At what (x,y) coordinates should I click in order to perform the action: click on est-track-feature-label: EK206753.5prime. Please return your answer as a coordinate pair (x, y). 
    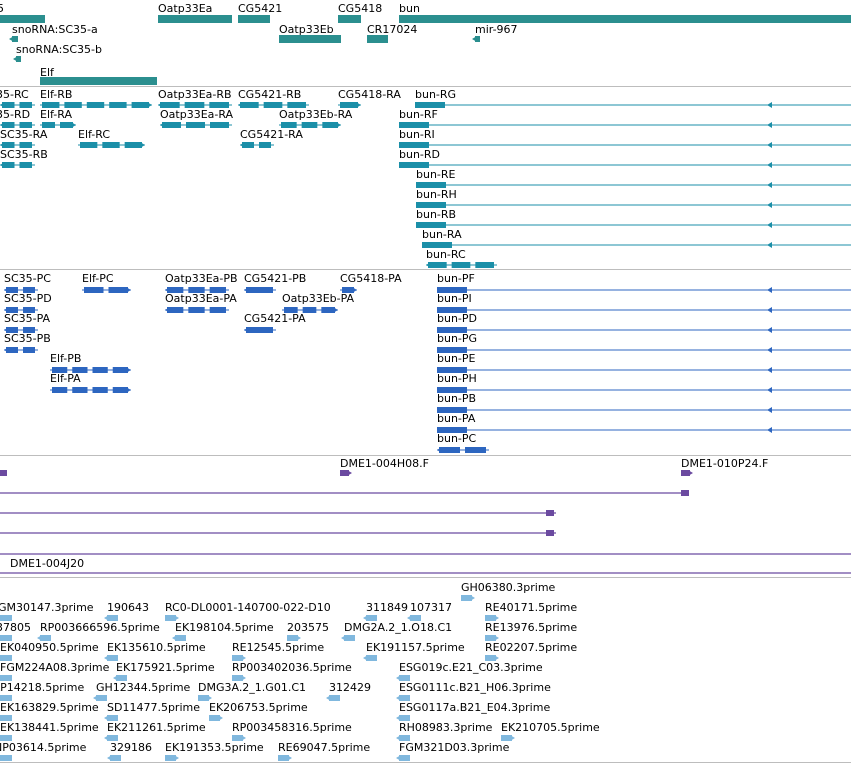
    Looking at the image, I should click on (258, 707).